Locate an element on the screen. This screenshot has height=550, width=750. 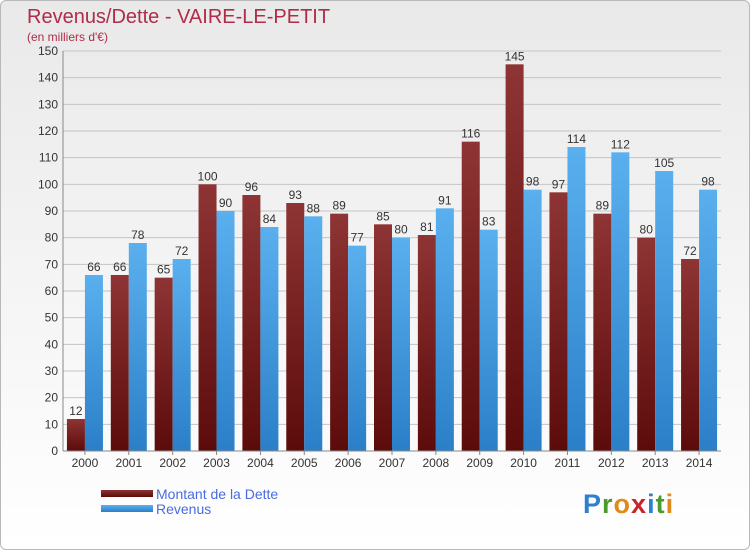
data-label-revenue: 90 is located at coordinates (226, 203).